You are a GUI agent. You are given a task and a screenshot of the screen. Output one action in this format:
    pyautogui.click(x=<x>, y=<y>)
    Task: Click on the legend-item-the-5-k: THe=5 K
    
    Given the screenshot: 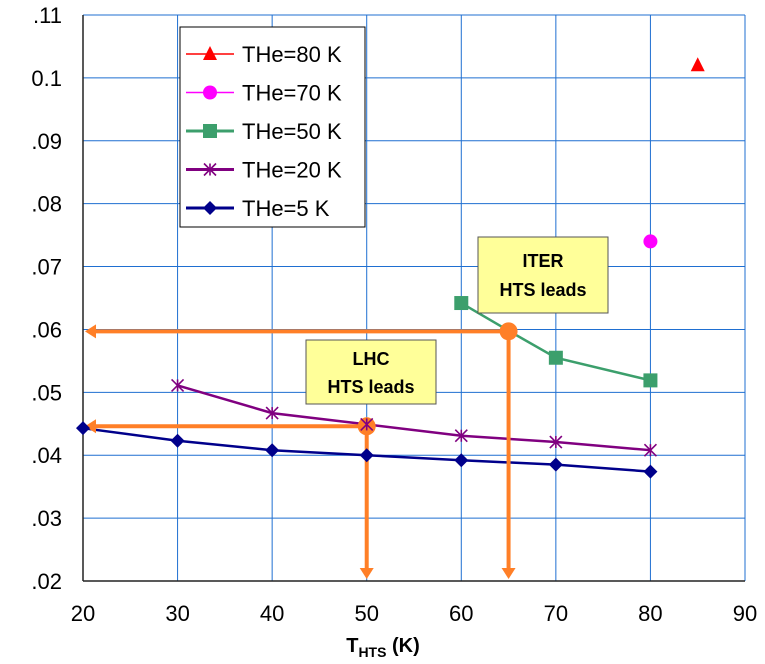 What is the action you would take?
    pyautogui.click(x=258, y=208)
    